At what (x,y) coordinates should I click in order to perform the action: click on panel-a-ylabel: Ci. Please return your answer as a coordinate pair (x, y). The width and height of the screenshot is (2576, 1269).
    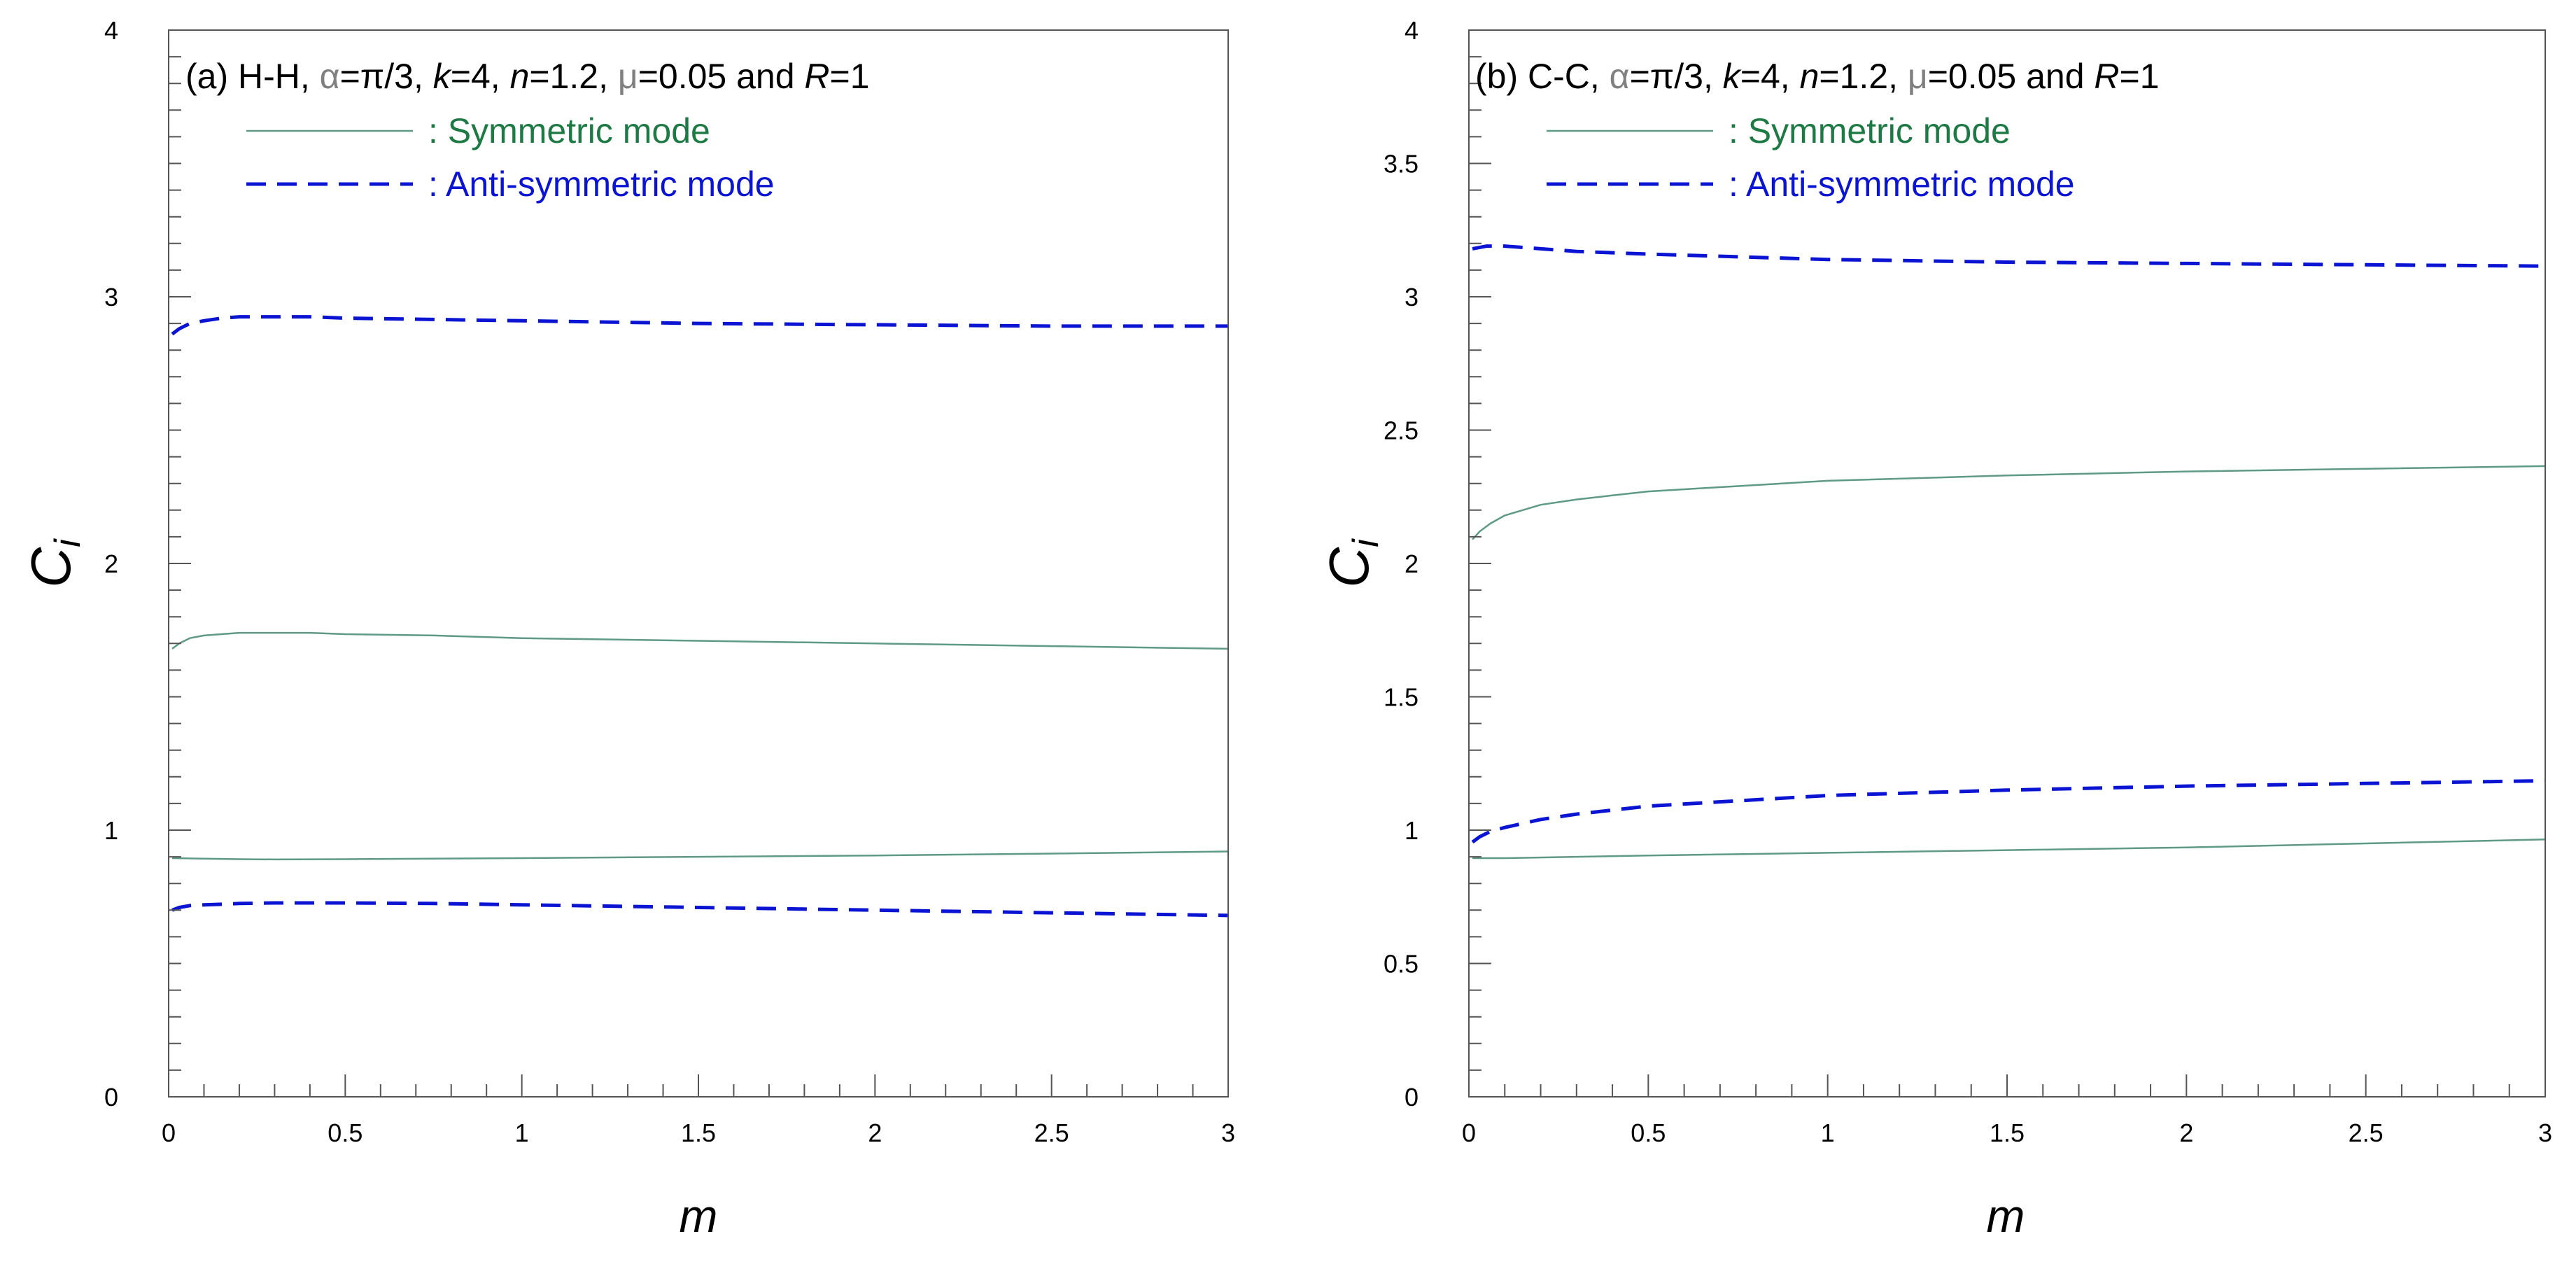
    Looking at the image, I should click on (54, 563).